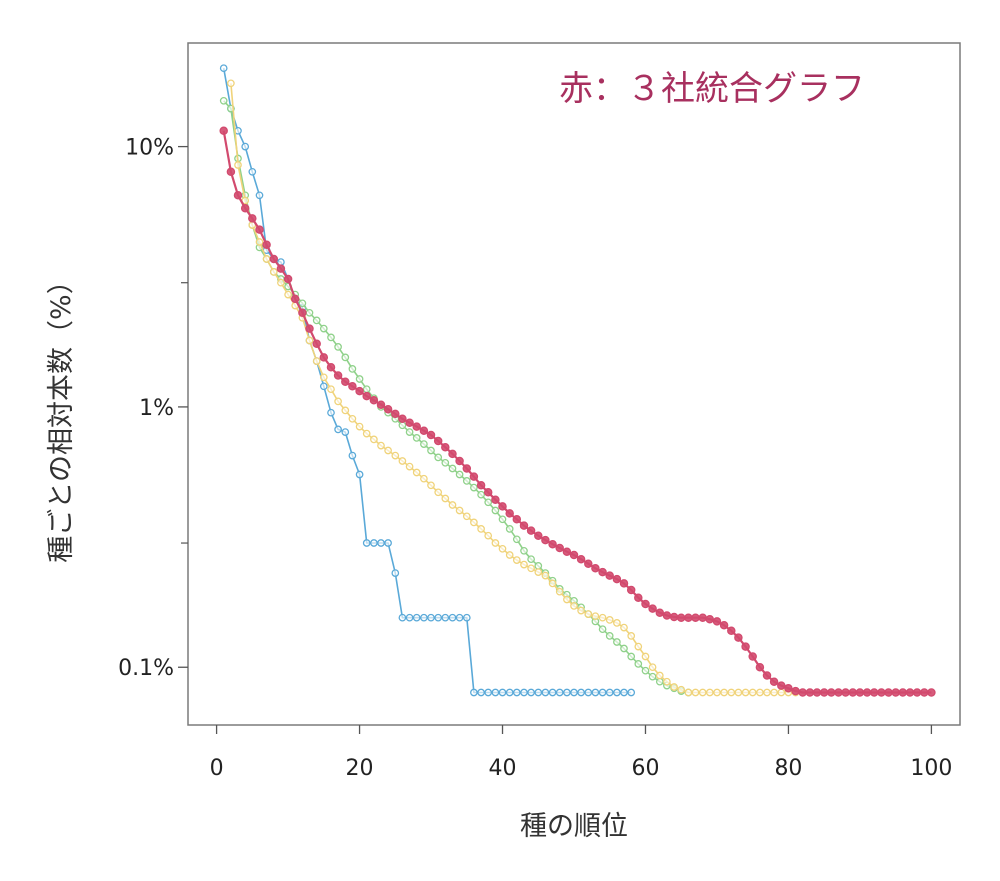  Describe the element at coordinates (146, 668) in the screenshot. I see `y-tick-label: 0.1%` at that location.